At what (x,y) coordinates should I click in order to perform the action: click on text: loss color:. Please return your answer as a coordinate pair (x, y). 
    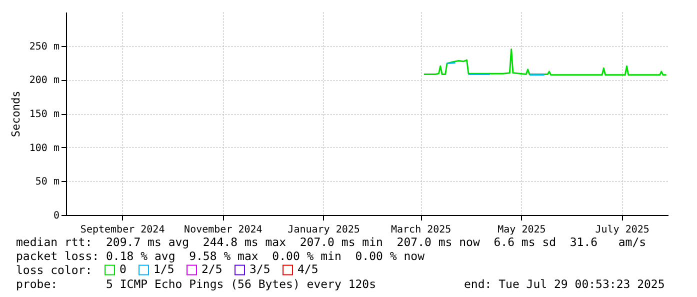
    Looking at the image, I should click on (54, 270).